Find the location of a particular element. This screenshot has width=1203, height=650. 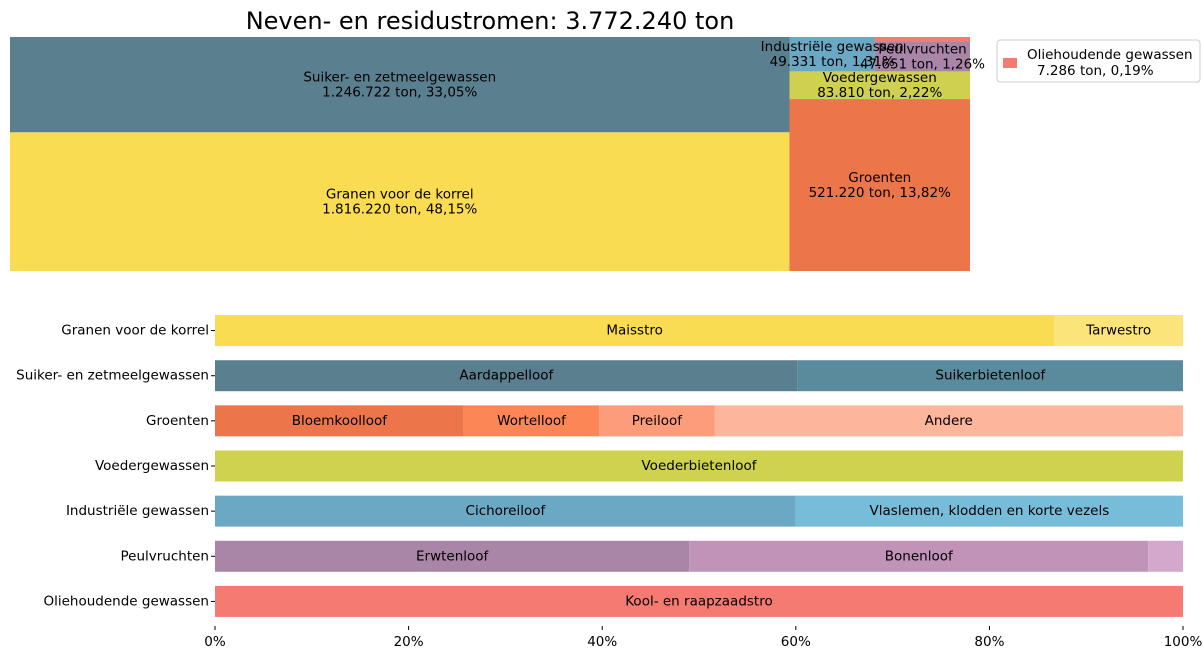

legend-swatch is located at coordinates (1010, 63).